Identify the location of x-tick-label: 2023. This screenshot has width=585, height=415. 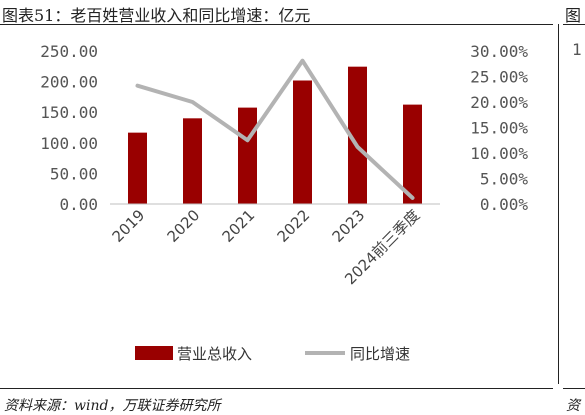
(349, 226).